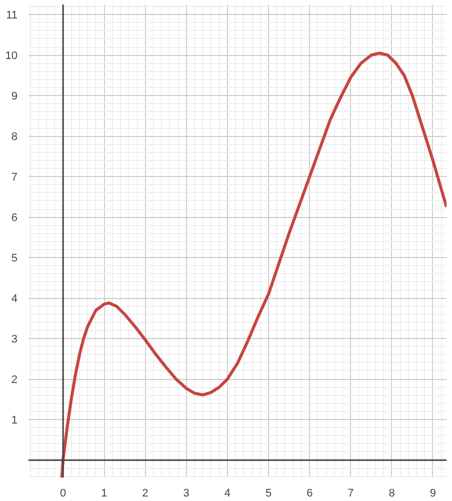 The height and width of the screenshot is (501, 452). I want to click on y-tick-label: 9, so click(14, 96).